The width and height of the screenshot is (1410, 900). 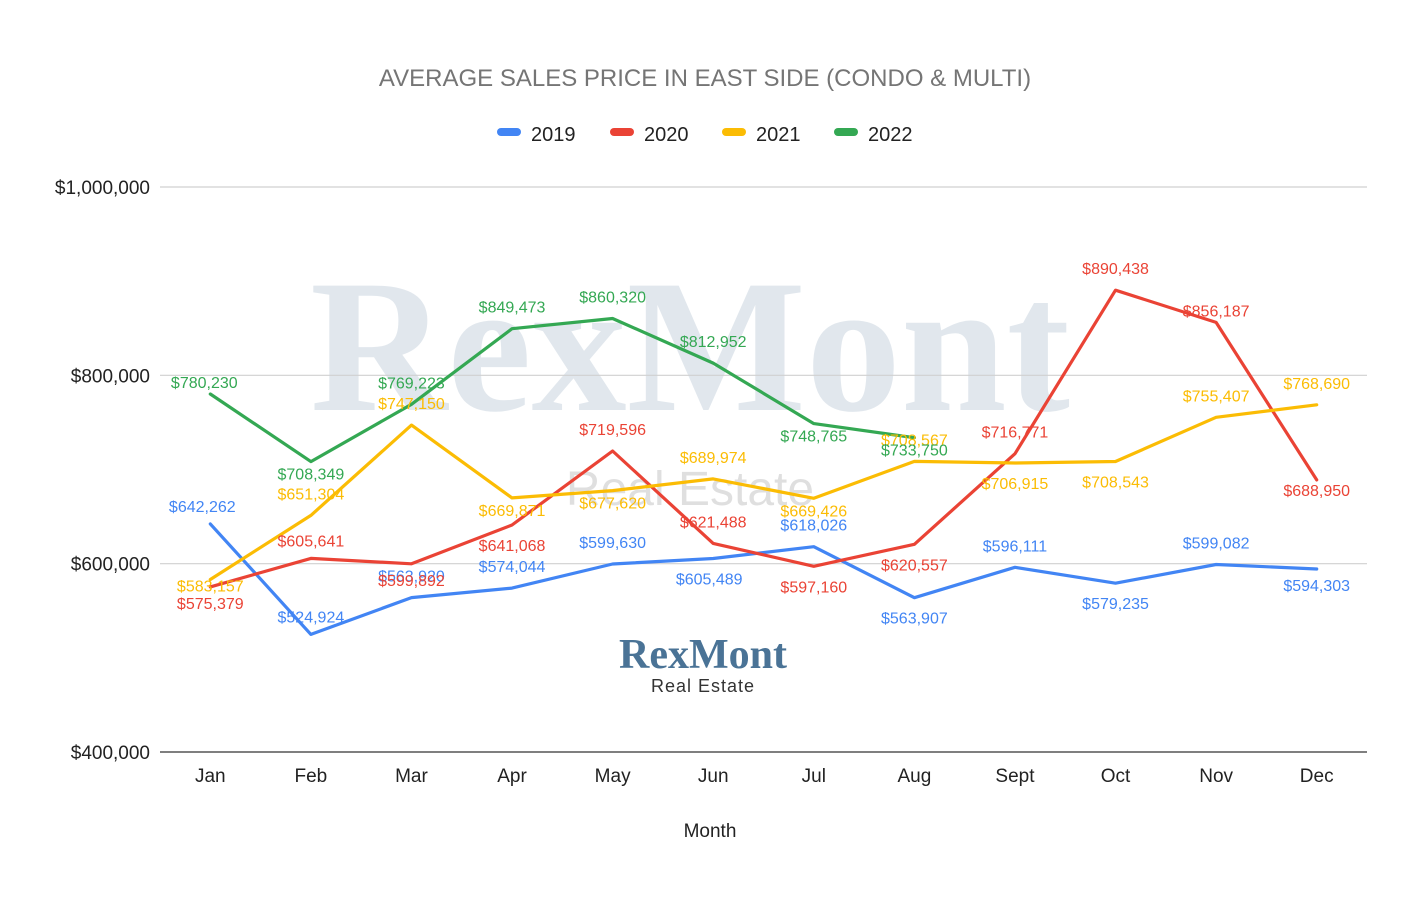 I want to click on logo-main-text: RexMont, so click(x=703, y=655).